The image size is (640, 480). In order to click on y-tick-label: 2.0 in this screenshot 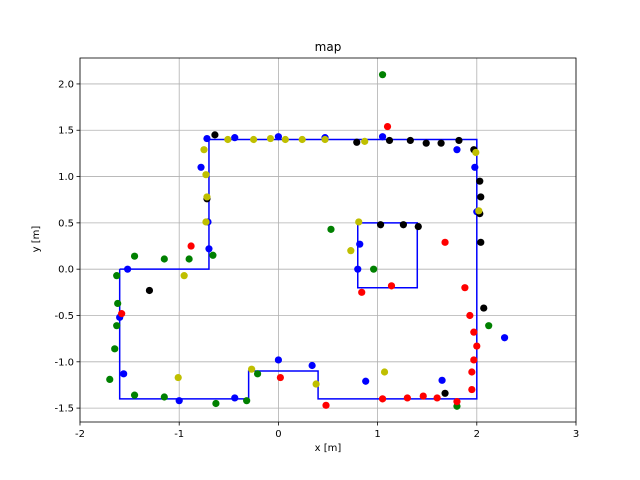, I will do `click(66, 84)`.